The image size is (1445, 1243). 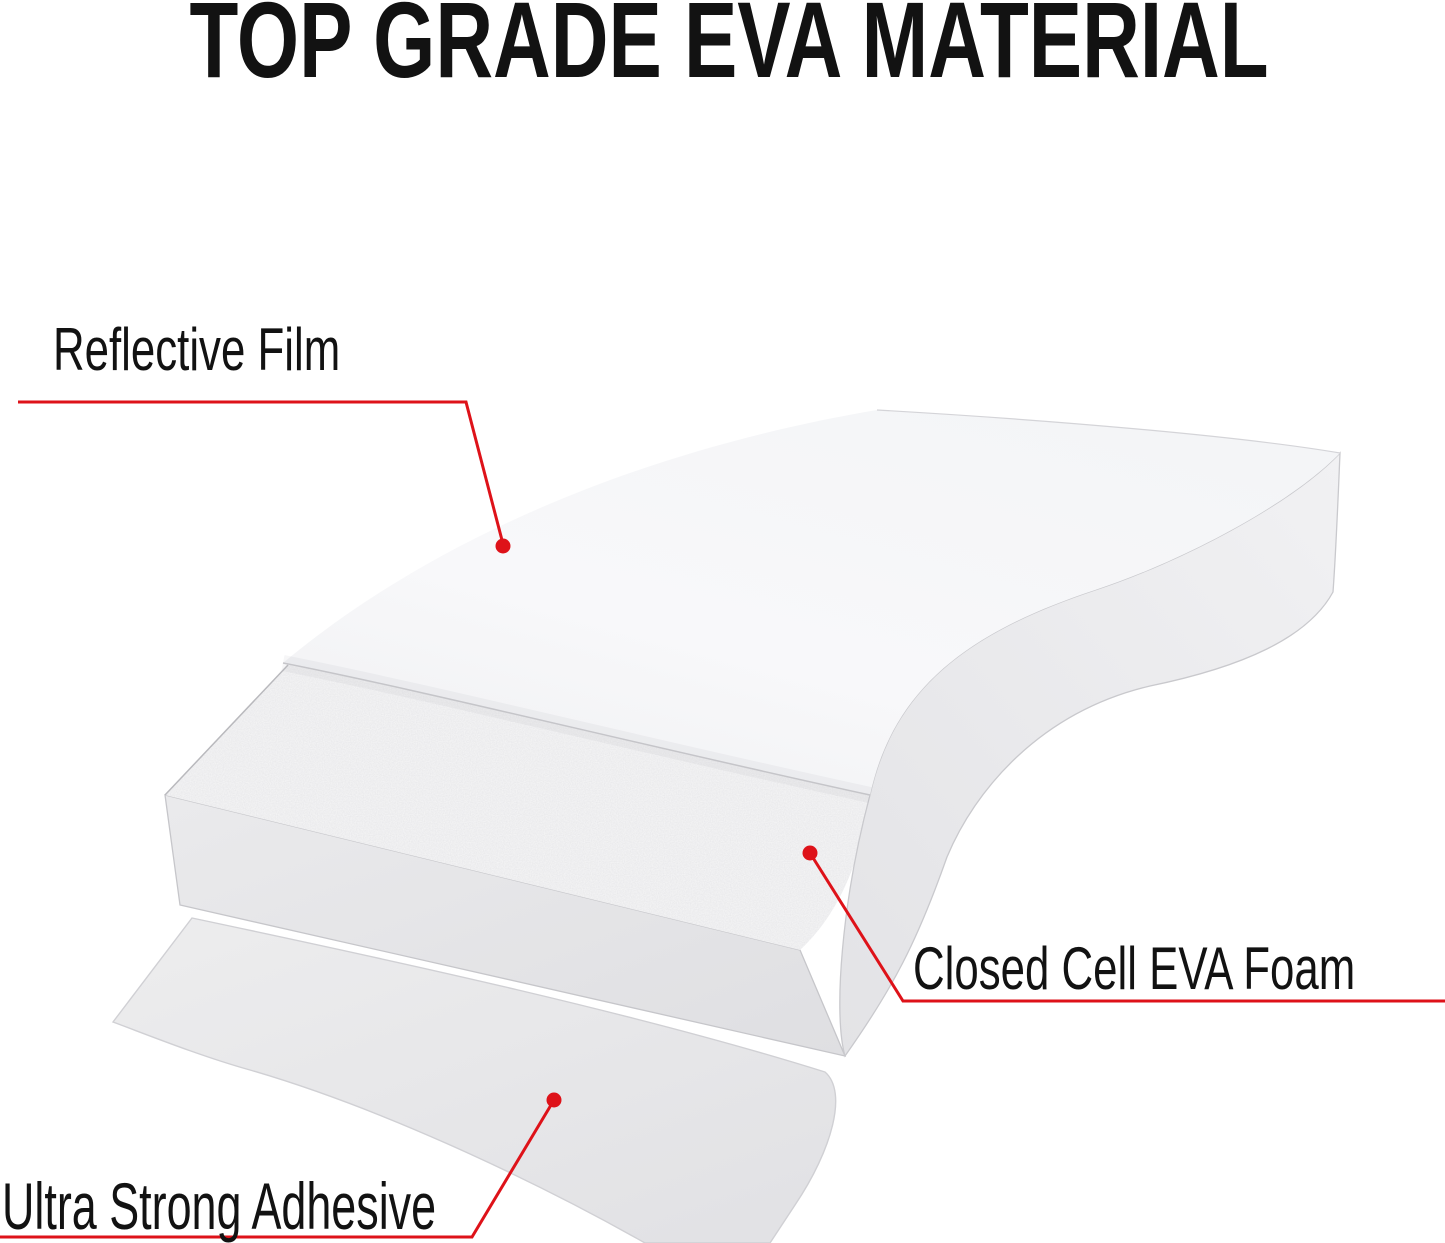 I want to click on page-title-text: TOP GRADE EVA MATERIAL, so click(x=729, y=50).